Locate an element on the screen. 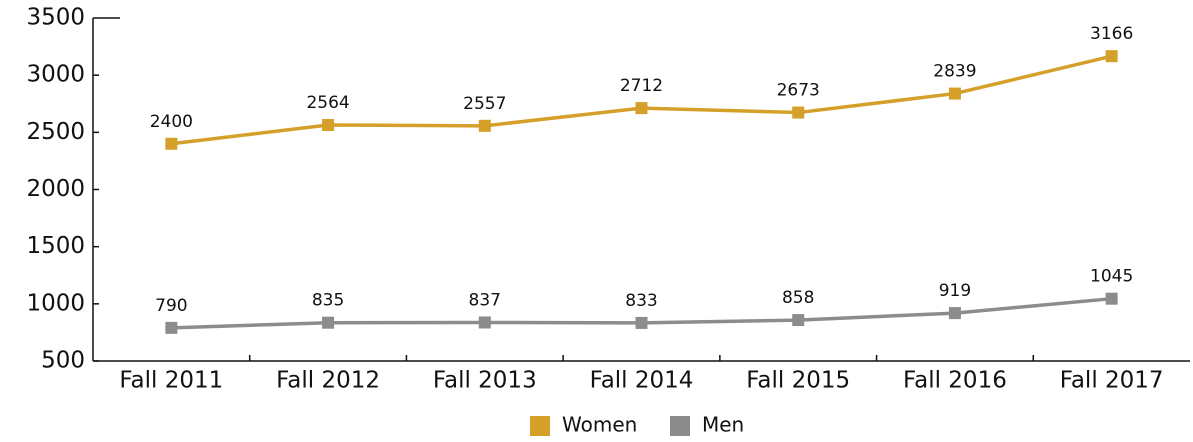 The image size is (1193, 442). data-label: 2557 is located at coordinates (484, 104).